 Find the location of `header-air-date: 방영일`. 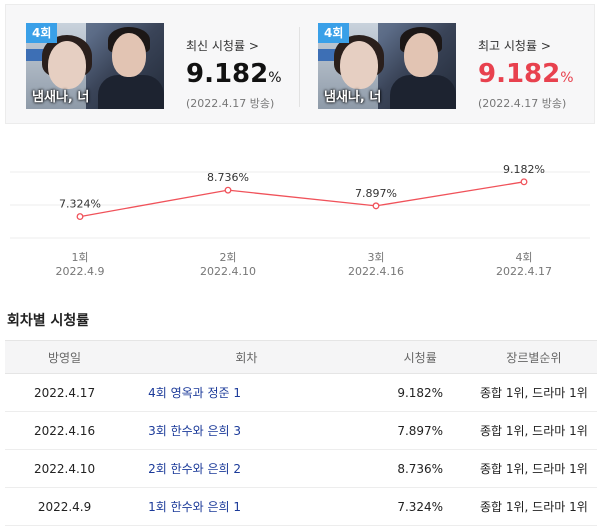

header-air-date: 방영일 is located at coordinates (65, 357).